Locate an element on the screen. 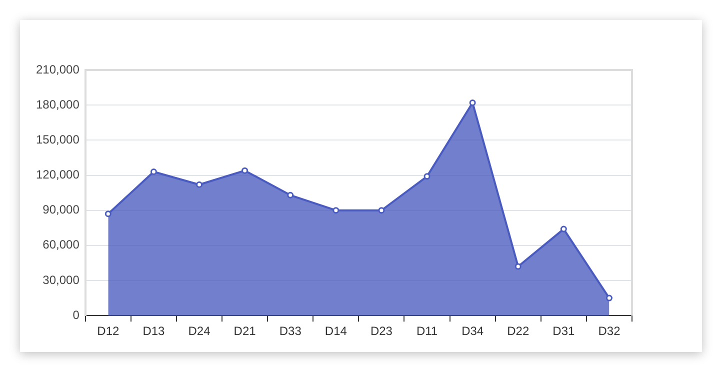  x-tick-label: D24 is located at coordinates (199, 331).